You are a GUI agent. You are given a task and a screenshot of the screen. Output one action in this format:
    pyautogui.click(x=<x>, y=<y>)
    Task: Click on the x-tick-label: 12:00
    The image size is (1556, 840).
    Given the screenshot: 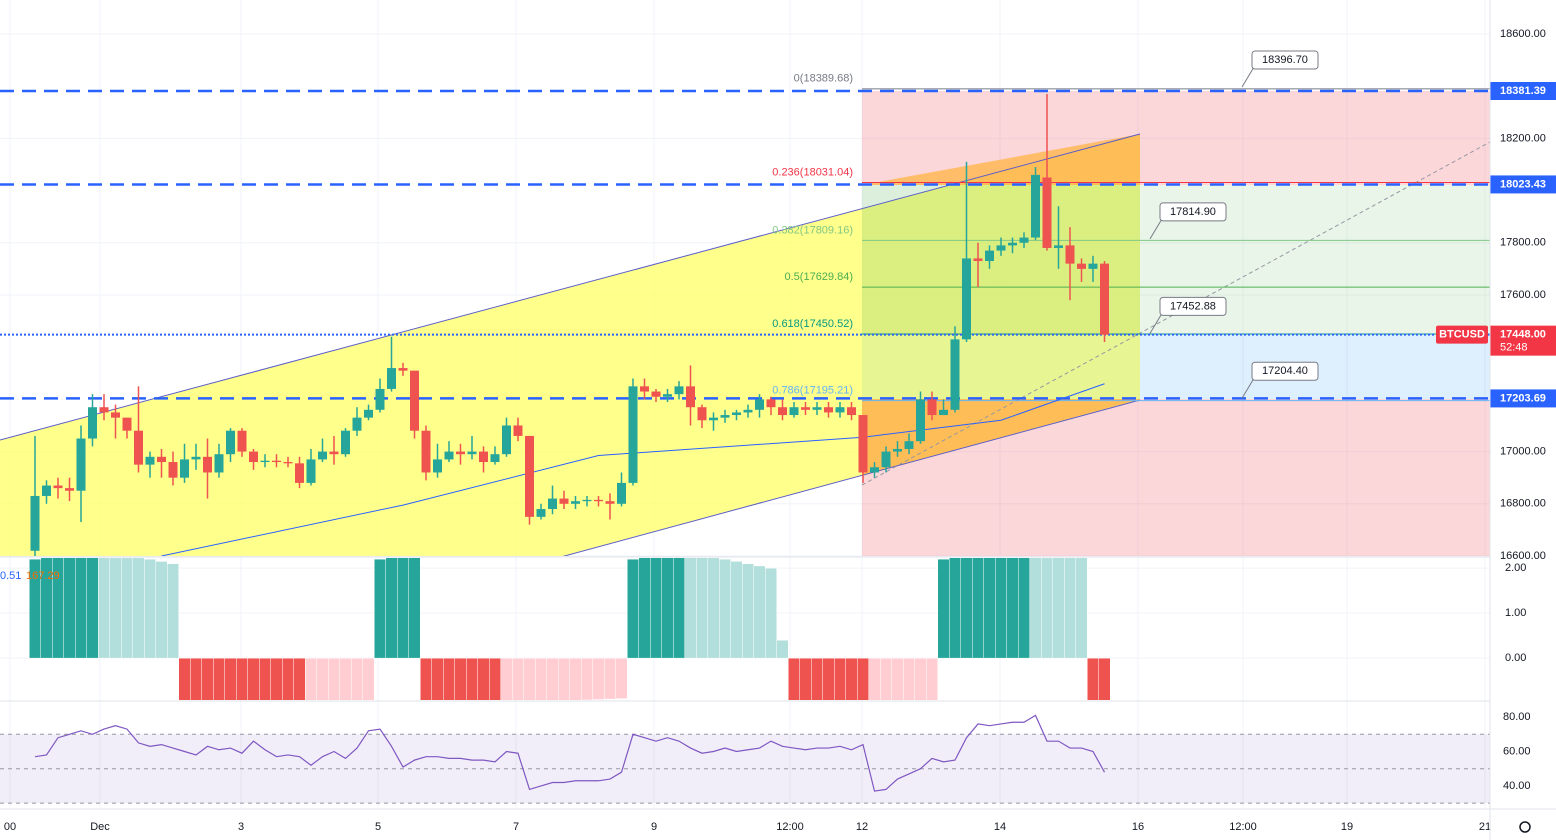 What is the action you would take?
    pyautogui.click(x=1243, y=827)
    